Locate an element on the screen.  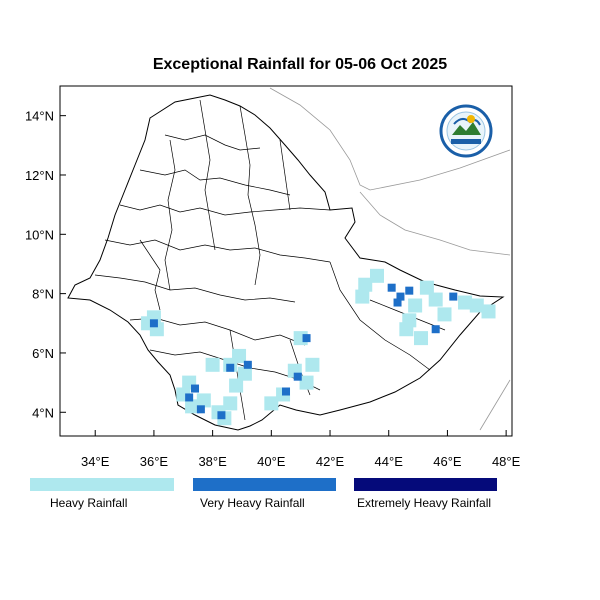
legend-label-very-heavy: Very Heavy Rainfall is located at coordinates (252, 503).